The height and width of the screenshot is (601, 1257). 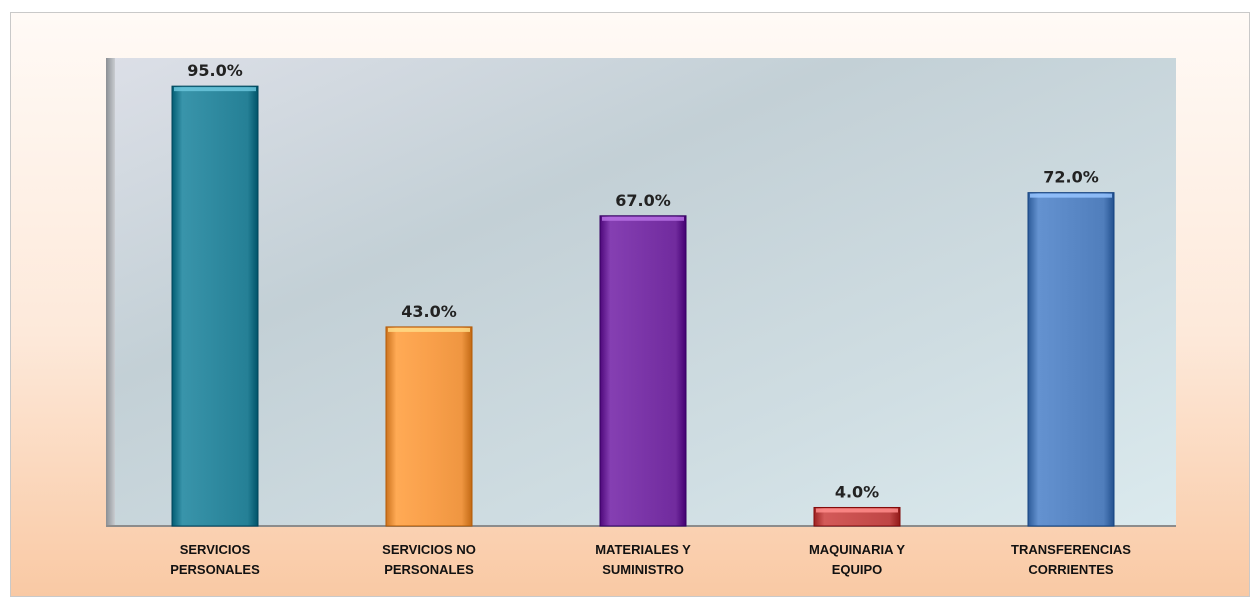 I want to click on category-label: TRANSFERENCIAS, so click(x=1071, y=549).